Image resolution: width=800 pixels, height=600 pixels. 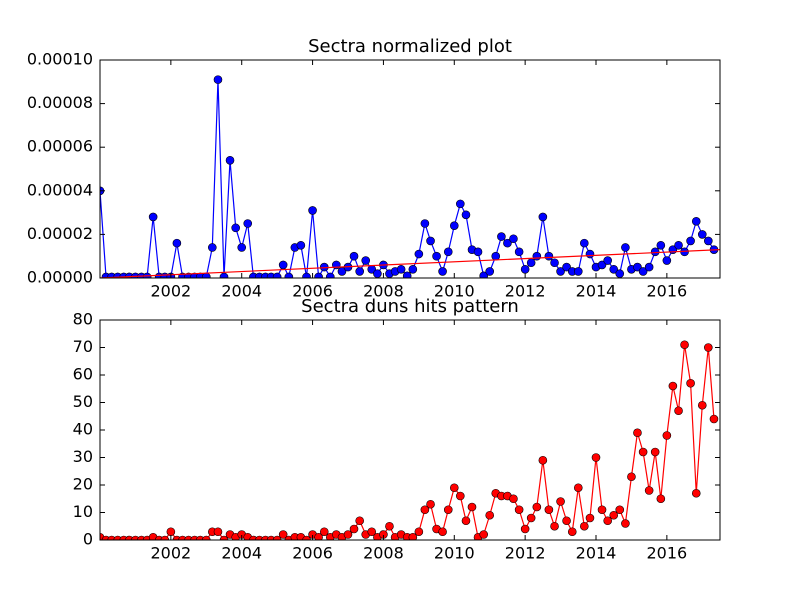 What do you see at coordinates (83, 401) in the screenshot?
I see `y-tick-label: 50` at bounding box center [83, 401].